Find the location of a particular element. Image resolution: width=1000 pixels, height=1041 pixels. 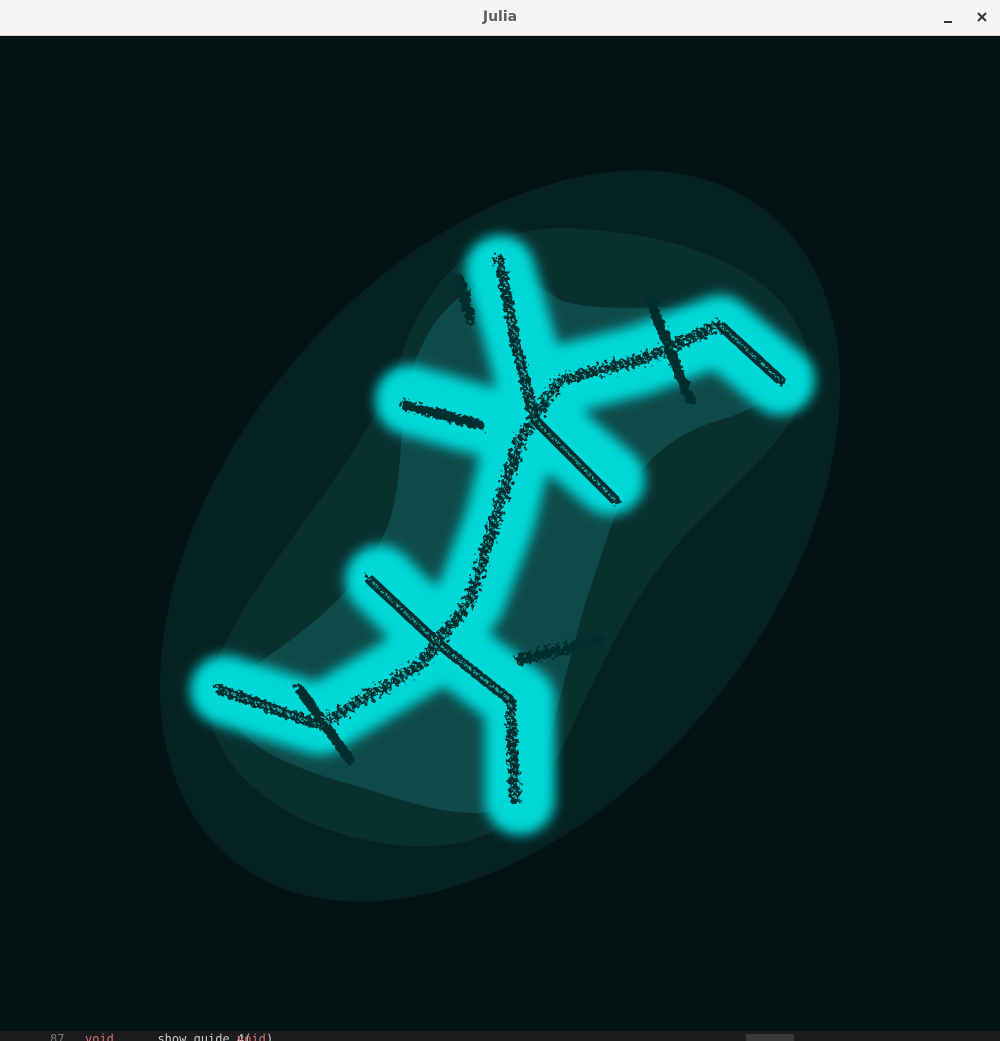

argument: void is located at coordinates (251, 1036).